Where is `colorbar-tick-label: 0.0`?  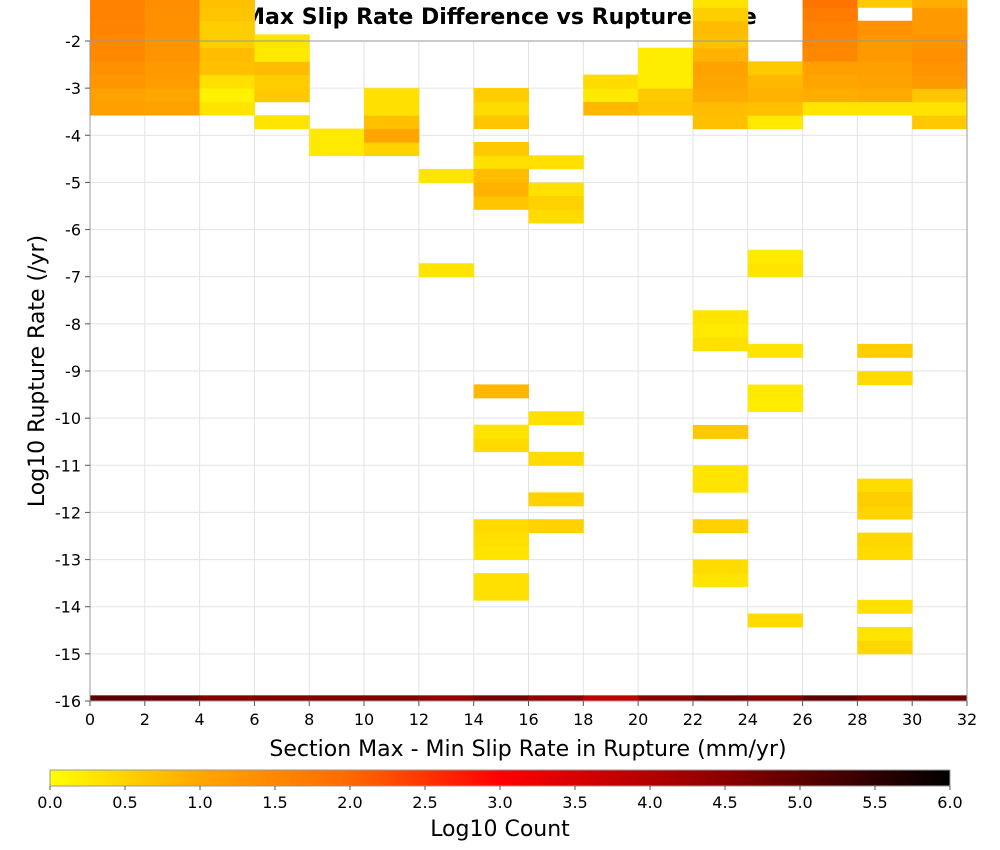 colorbar-tick-label: 0.0 is located at coordinates (49, 802).